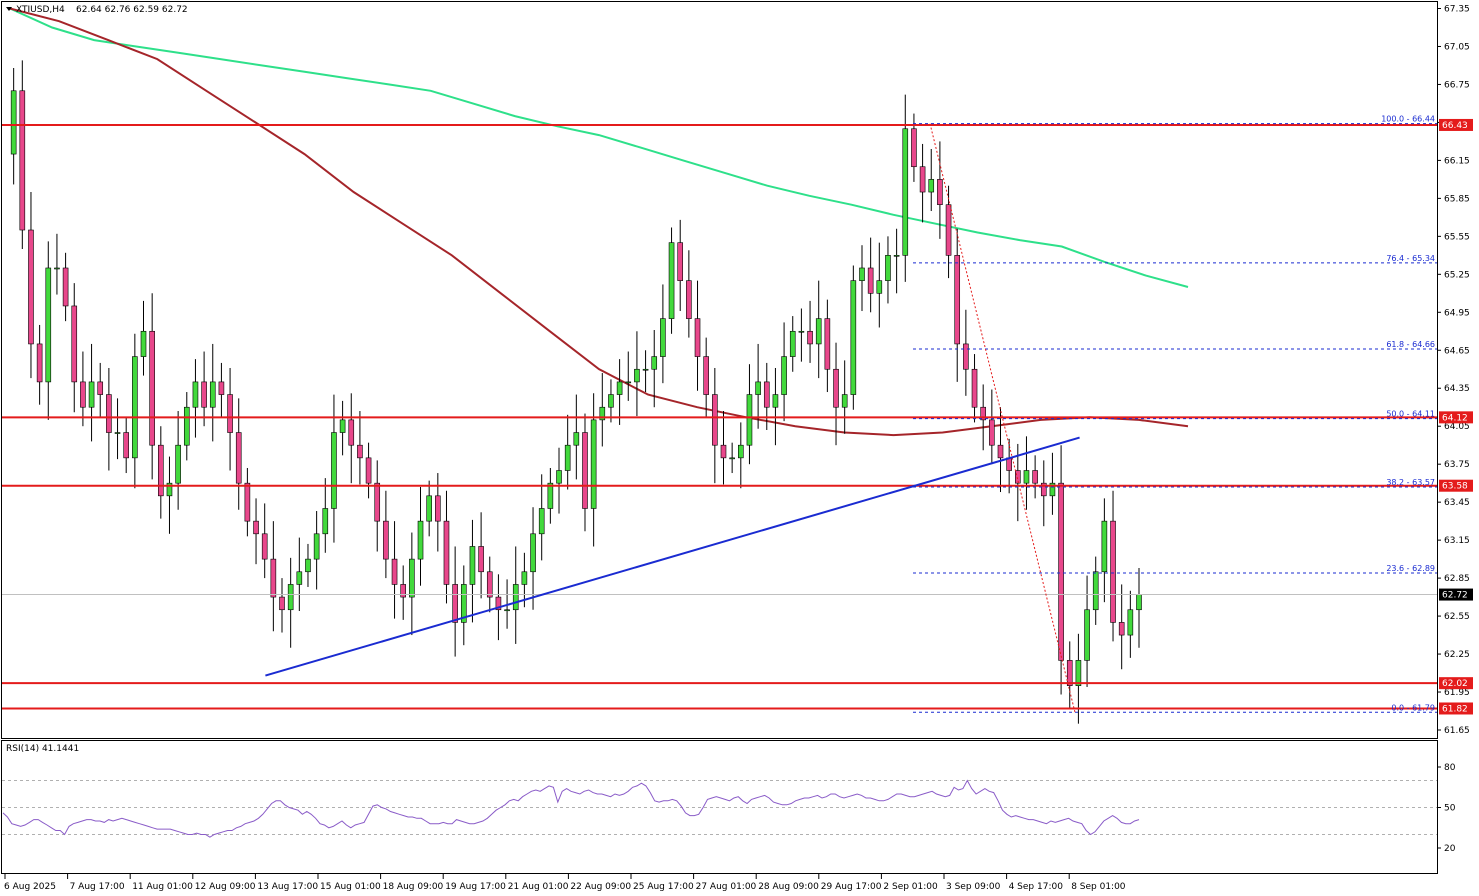 This screenshot has height=896, width=1479. Describe the element at coordinates (287, 887) in the screenshot. I see `time-tick-label: 13 Aug 17:00` at that location.